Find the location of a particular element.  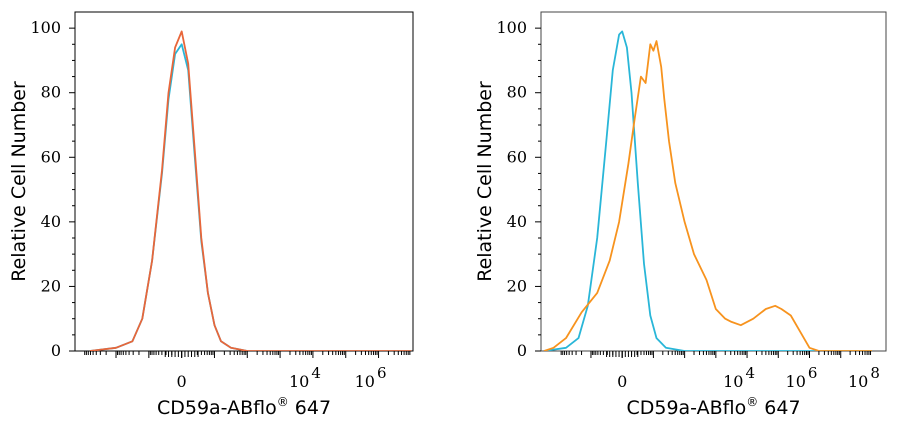

x-tick-exponent: 8 is located at coordinates (875, 373).